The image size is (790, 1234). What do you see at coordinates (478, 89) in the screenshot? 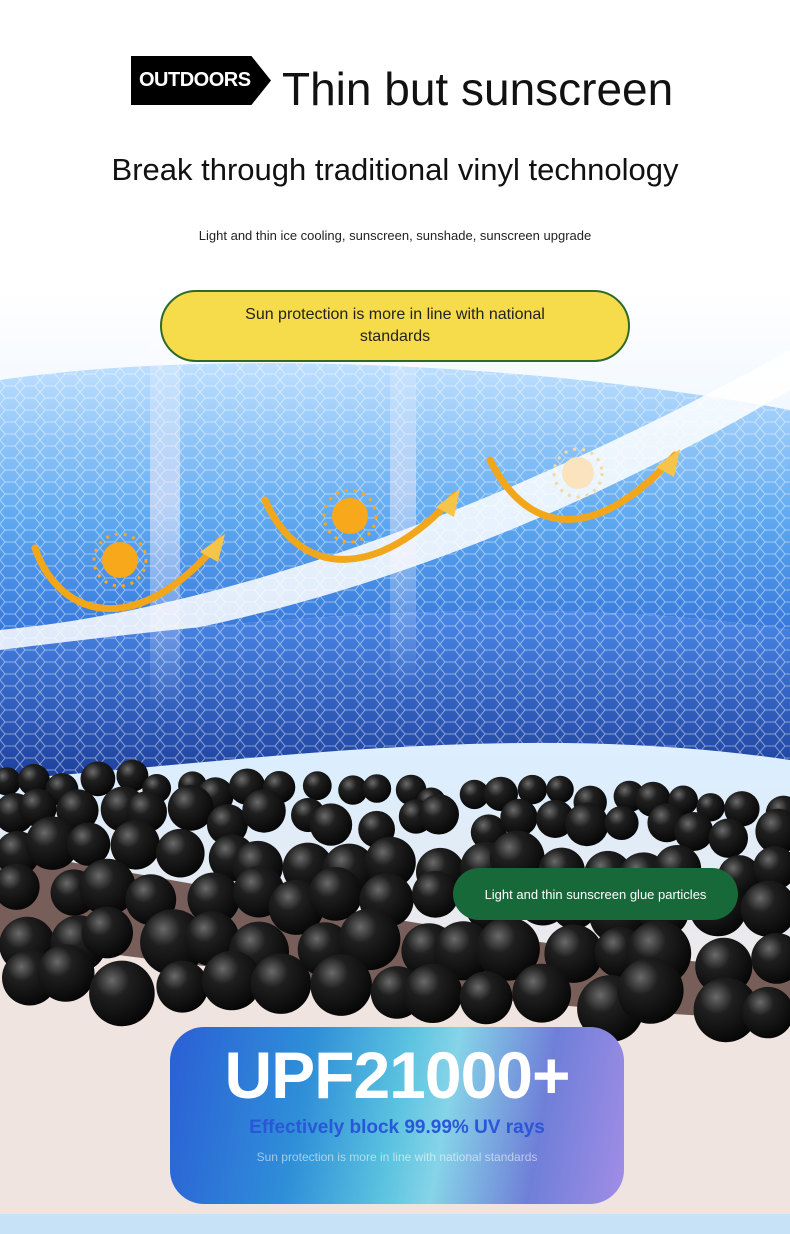
I see `page-title: Thin but sunscreen` at bounding box center [478, 89].